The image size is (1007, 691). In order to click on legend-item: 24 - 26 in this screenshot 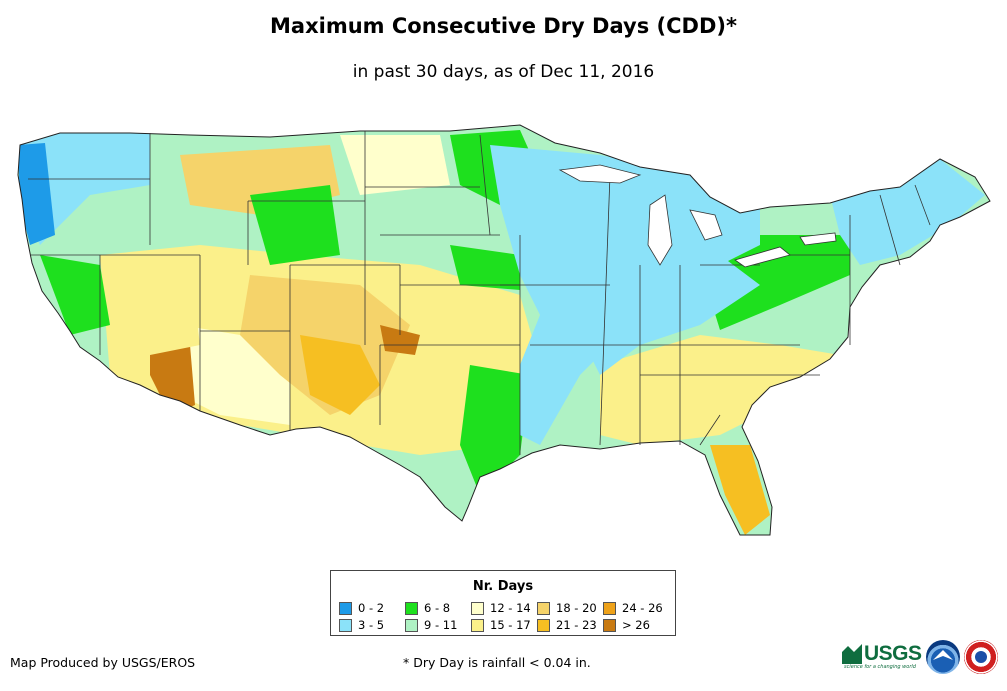, I will do `click(636, 608)`.